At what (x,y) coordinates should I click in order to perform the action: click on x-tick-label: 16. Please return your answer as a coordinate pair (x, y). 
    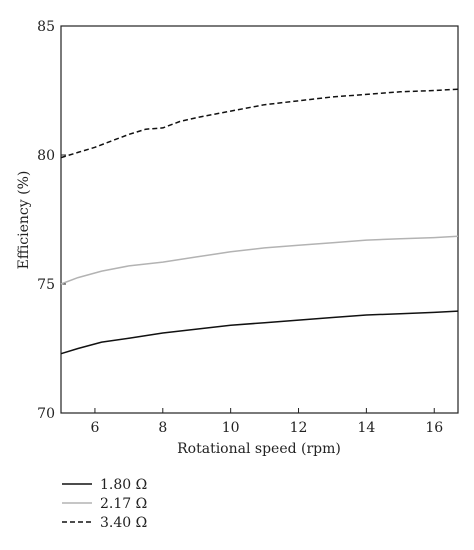
    Looking at the image, I should click on (434, 428).